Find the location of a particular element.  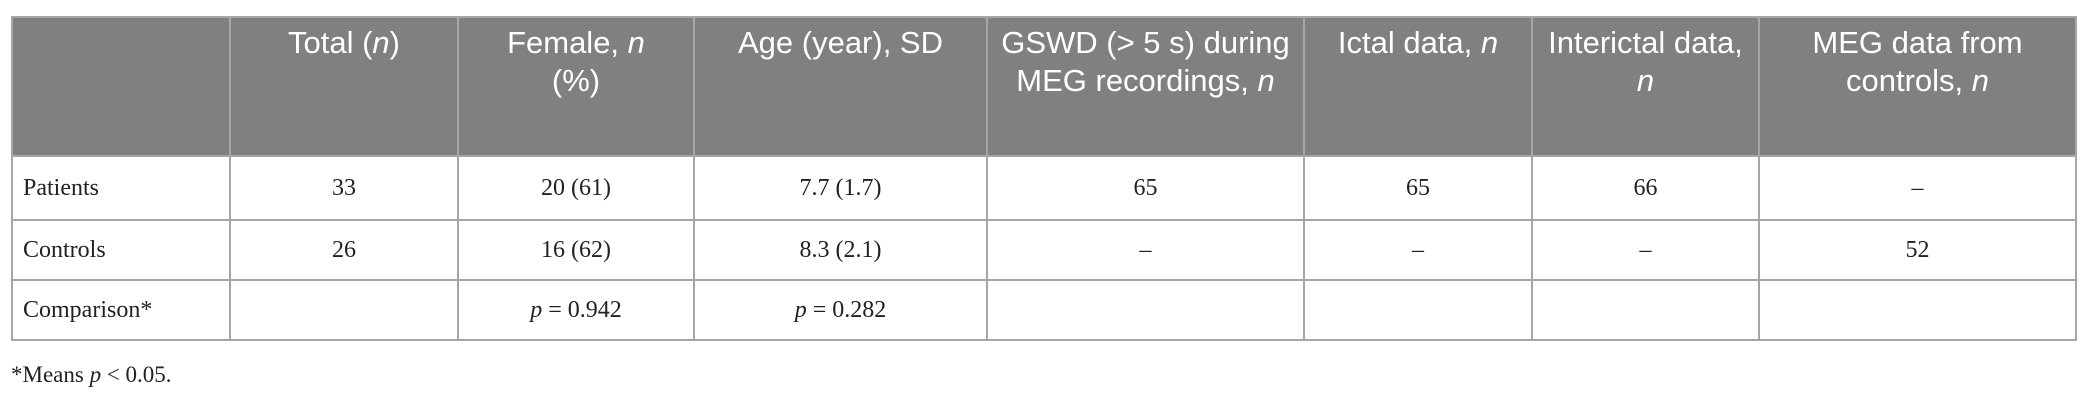

cell: 20 (61) is located at coordinates (576, 188).